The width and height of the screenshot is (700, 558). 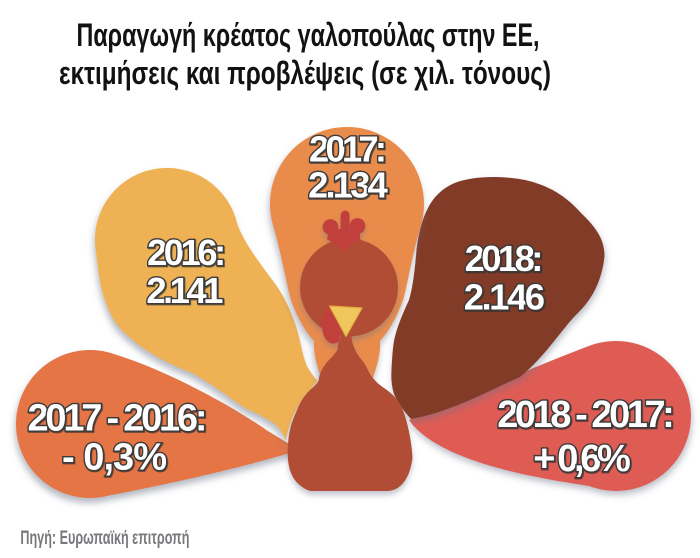 What do you see at coordinates (118, 419) in the screenshot?
I see `svg-text: 2017 - 2016:` at bounding box center [118, 419].